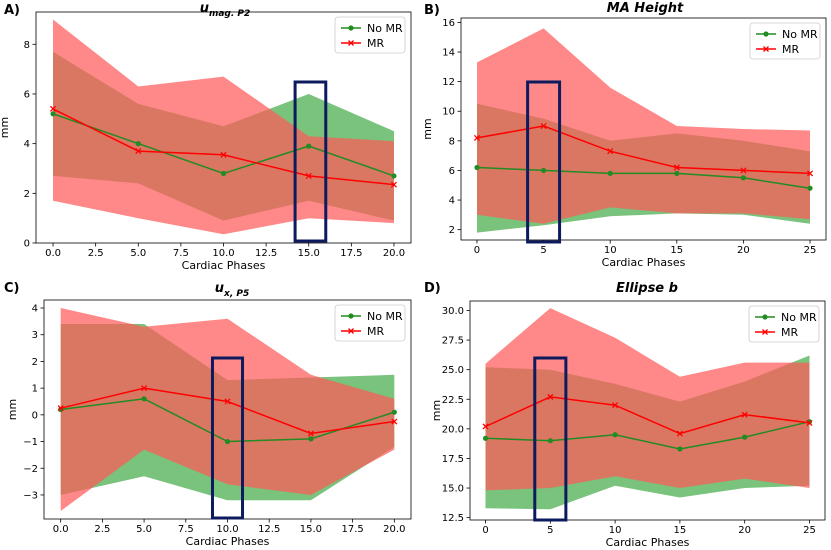 The width and height of the screenshot is (831, 550). What do you see at coordinates (432, 10) in the screenshot?
I see `panel-letter: B)` at bounding box center [432, 10].